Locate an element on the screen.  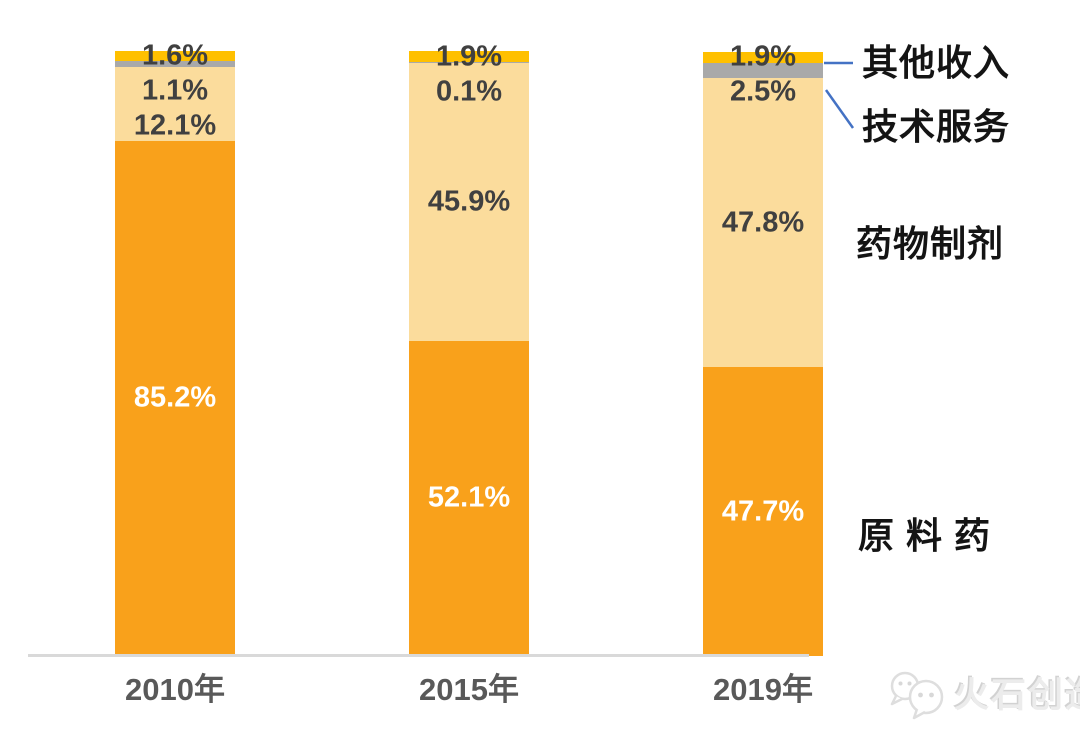
data-label-tech-service-2015年: 0.1% is located at coordinates (469, 91).